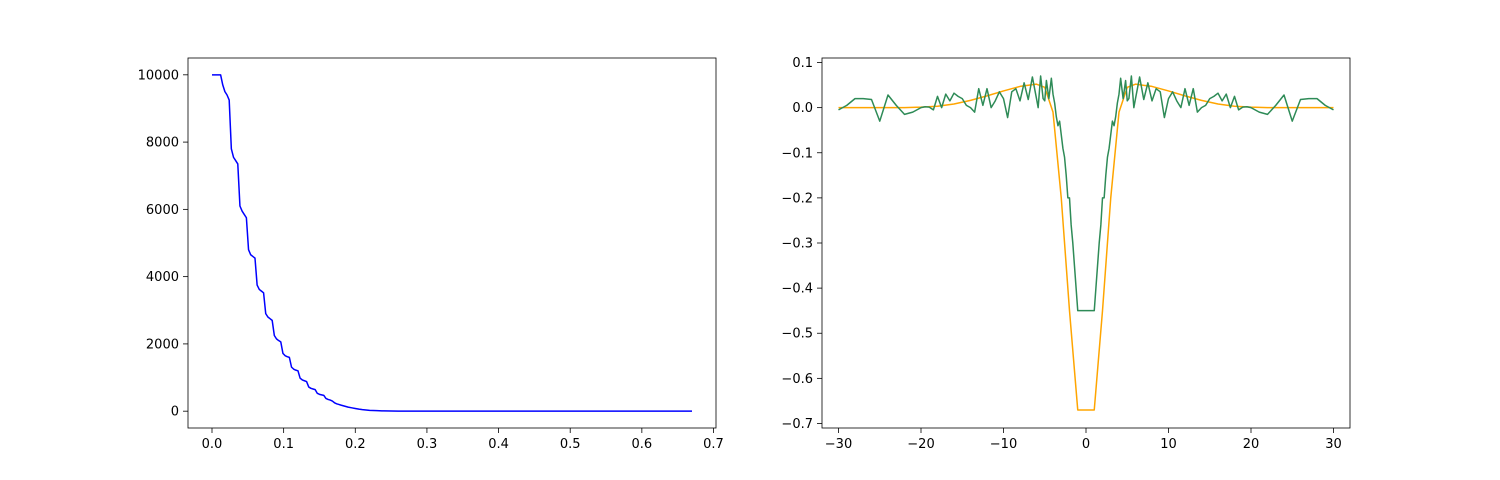  What do you see at coordinates (1333, 444) in the screenshot?
I see `right-x-tick-label: 30` at bounding box center [1333, 444].